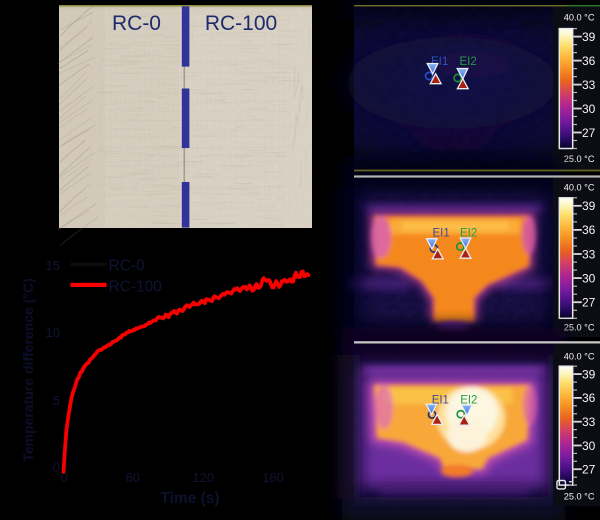 The height and width of the screenshot is (520, 600). Describe the element at coordinates (189, 498) in the screenshot. I see `svg-text: Time (s)` at that location.